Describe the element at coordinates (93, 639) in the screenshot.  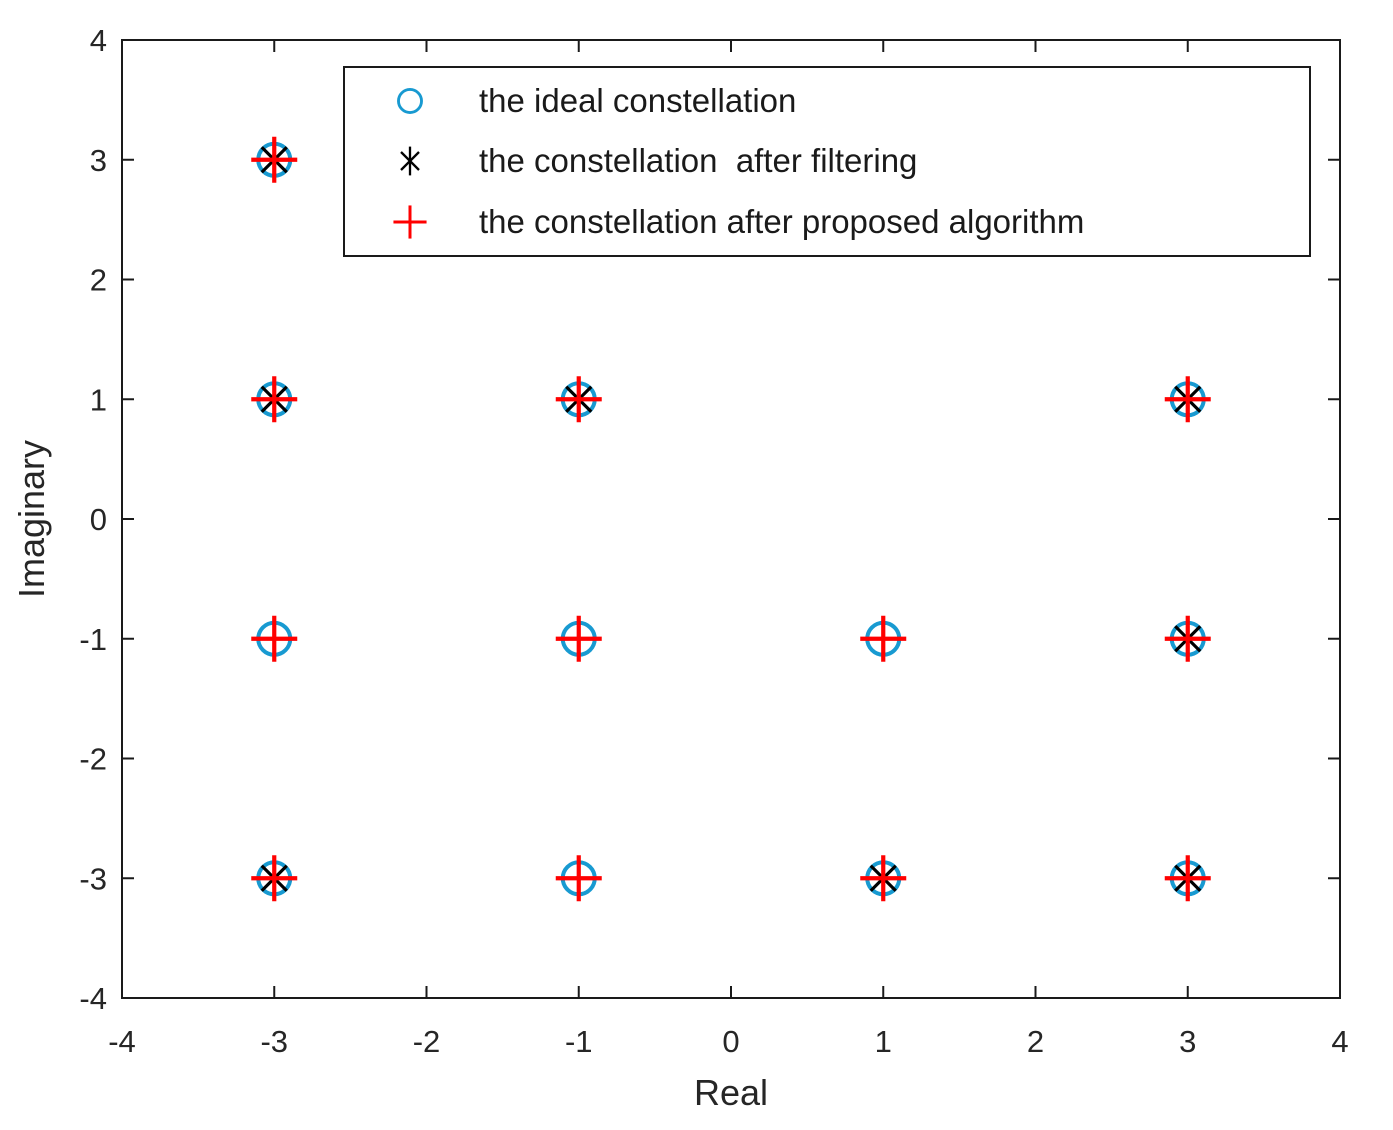
I see `y-tick-label: -1` at that location.